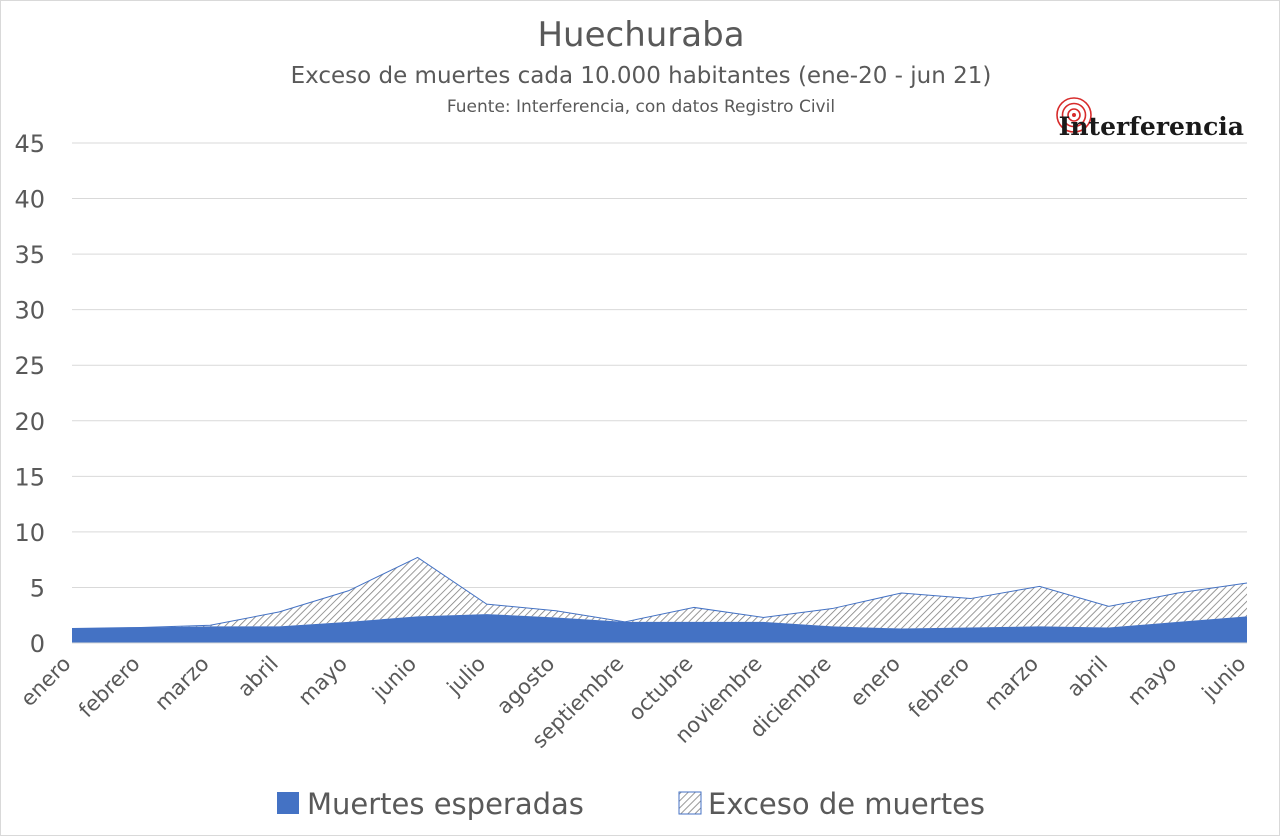 Image resolution: width=1280 pixels, height=837 pixels. I want to click on interferencia-logo: Interferencia, so click(1150, 119).